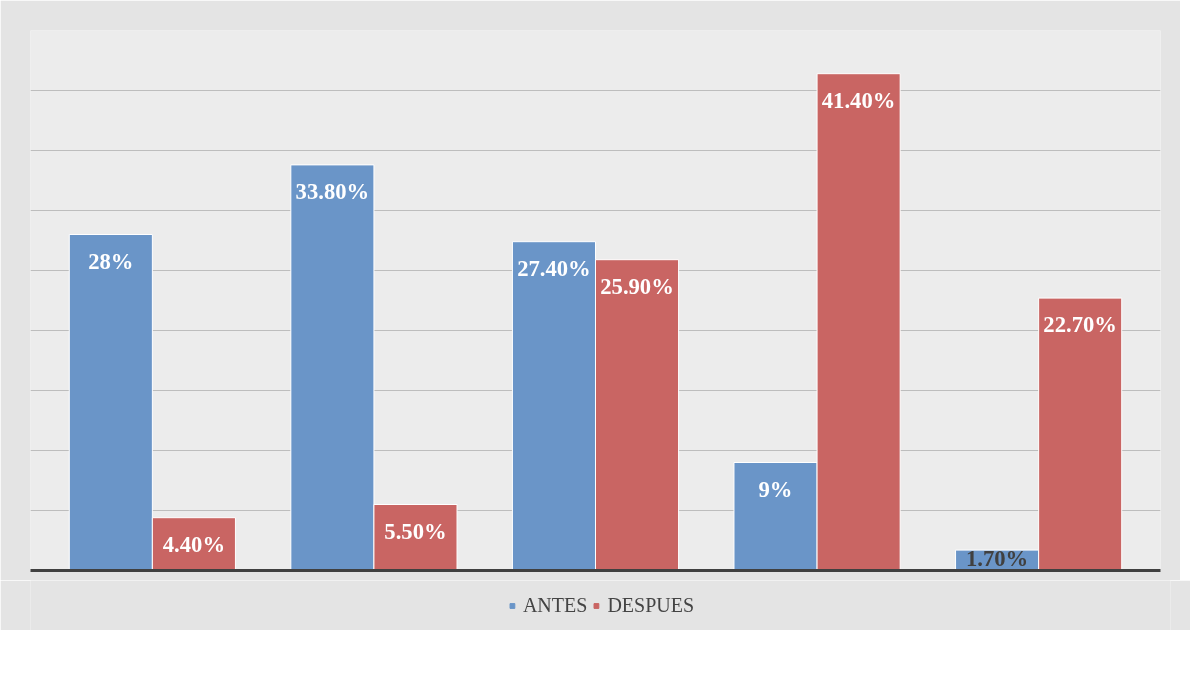  What do you see at coordinates (775, 489) in the screenshot?
I see `data-label: 9%` at bounding box center [775, 489].